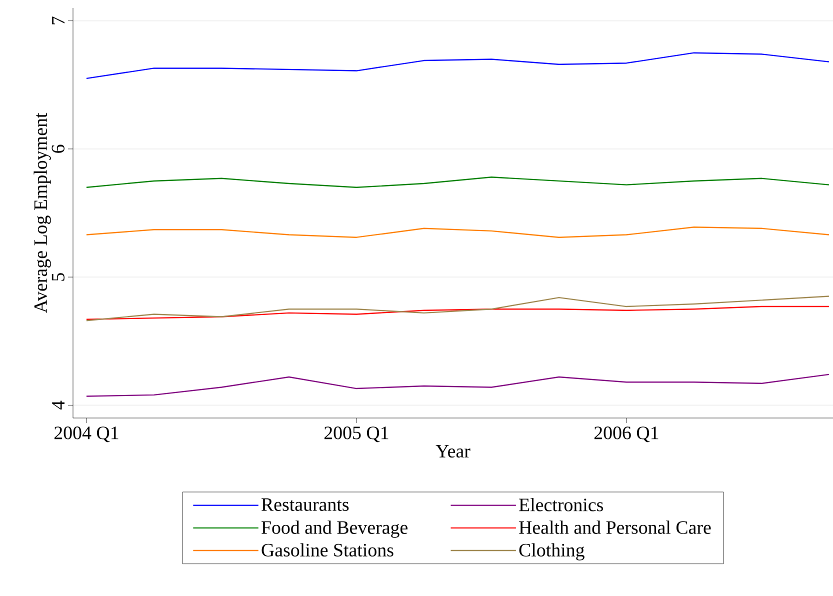  Describe the element at coordinates (86, 434) in the screenshot. I see `x-tick-label: 2004 Q1` at that location.